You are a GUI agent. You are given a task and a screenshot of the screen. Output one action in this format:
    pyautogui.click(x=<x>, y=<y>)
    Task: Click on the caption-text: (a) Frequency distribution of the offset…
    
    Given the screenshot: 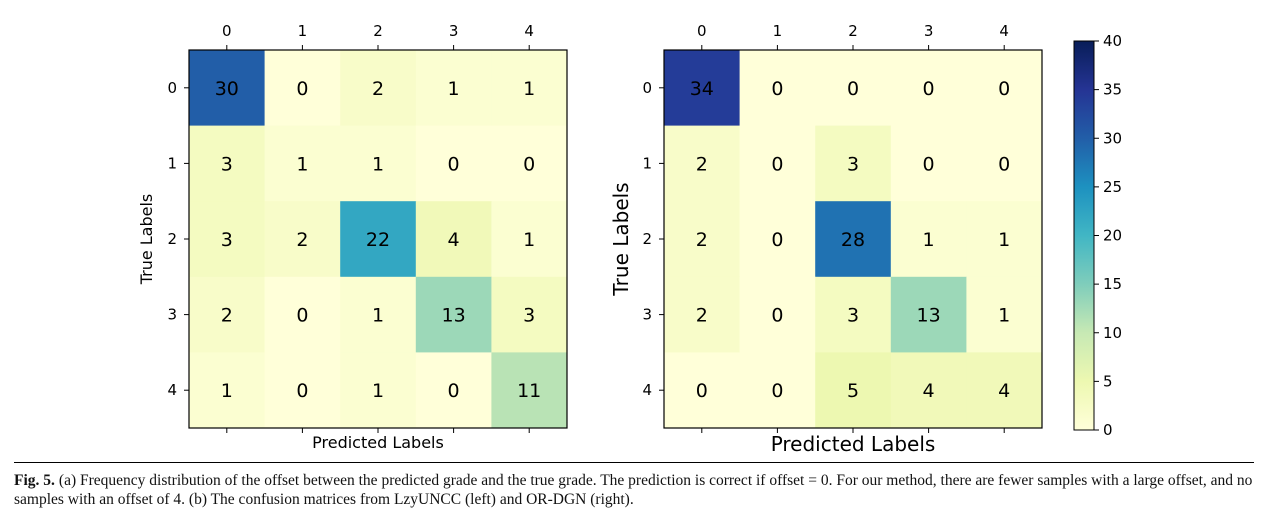 What is the action you would take?
    pyautogui.click(x=633, y=490)
    